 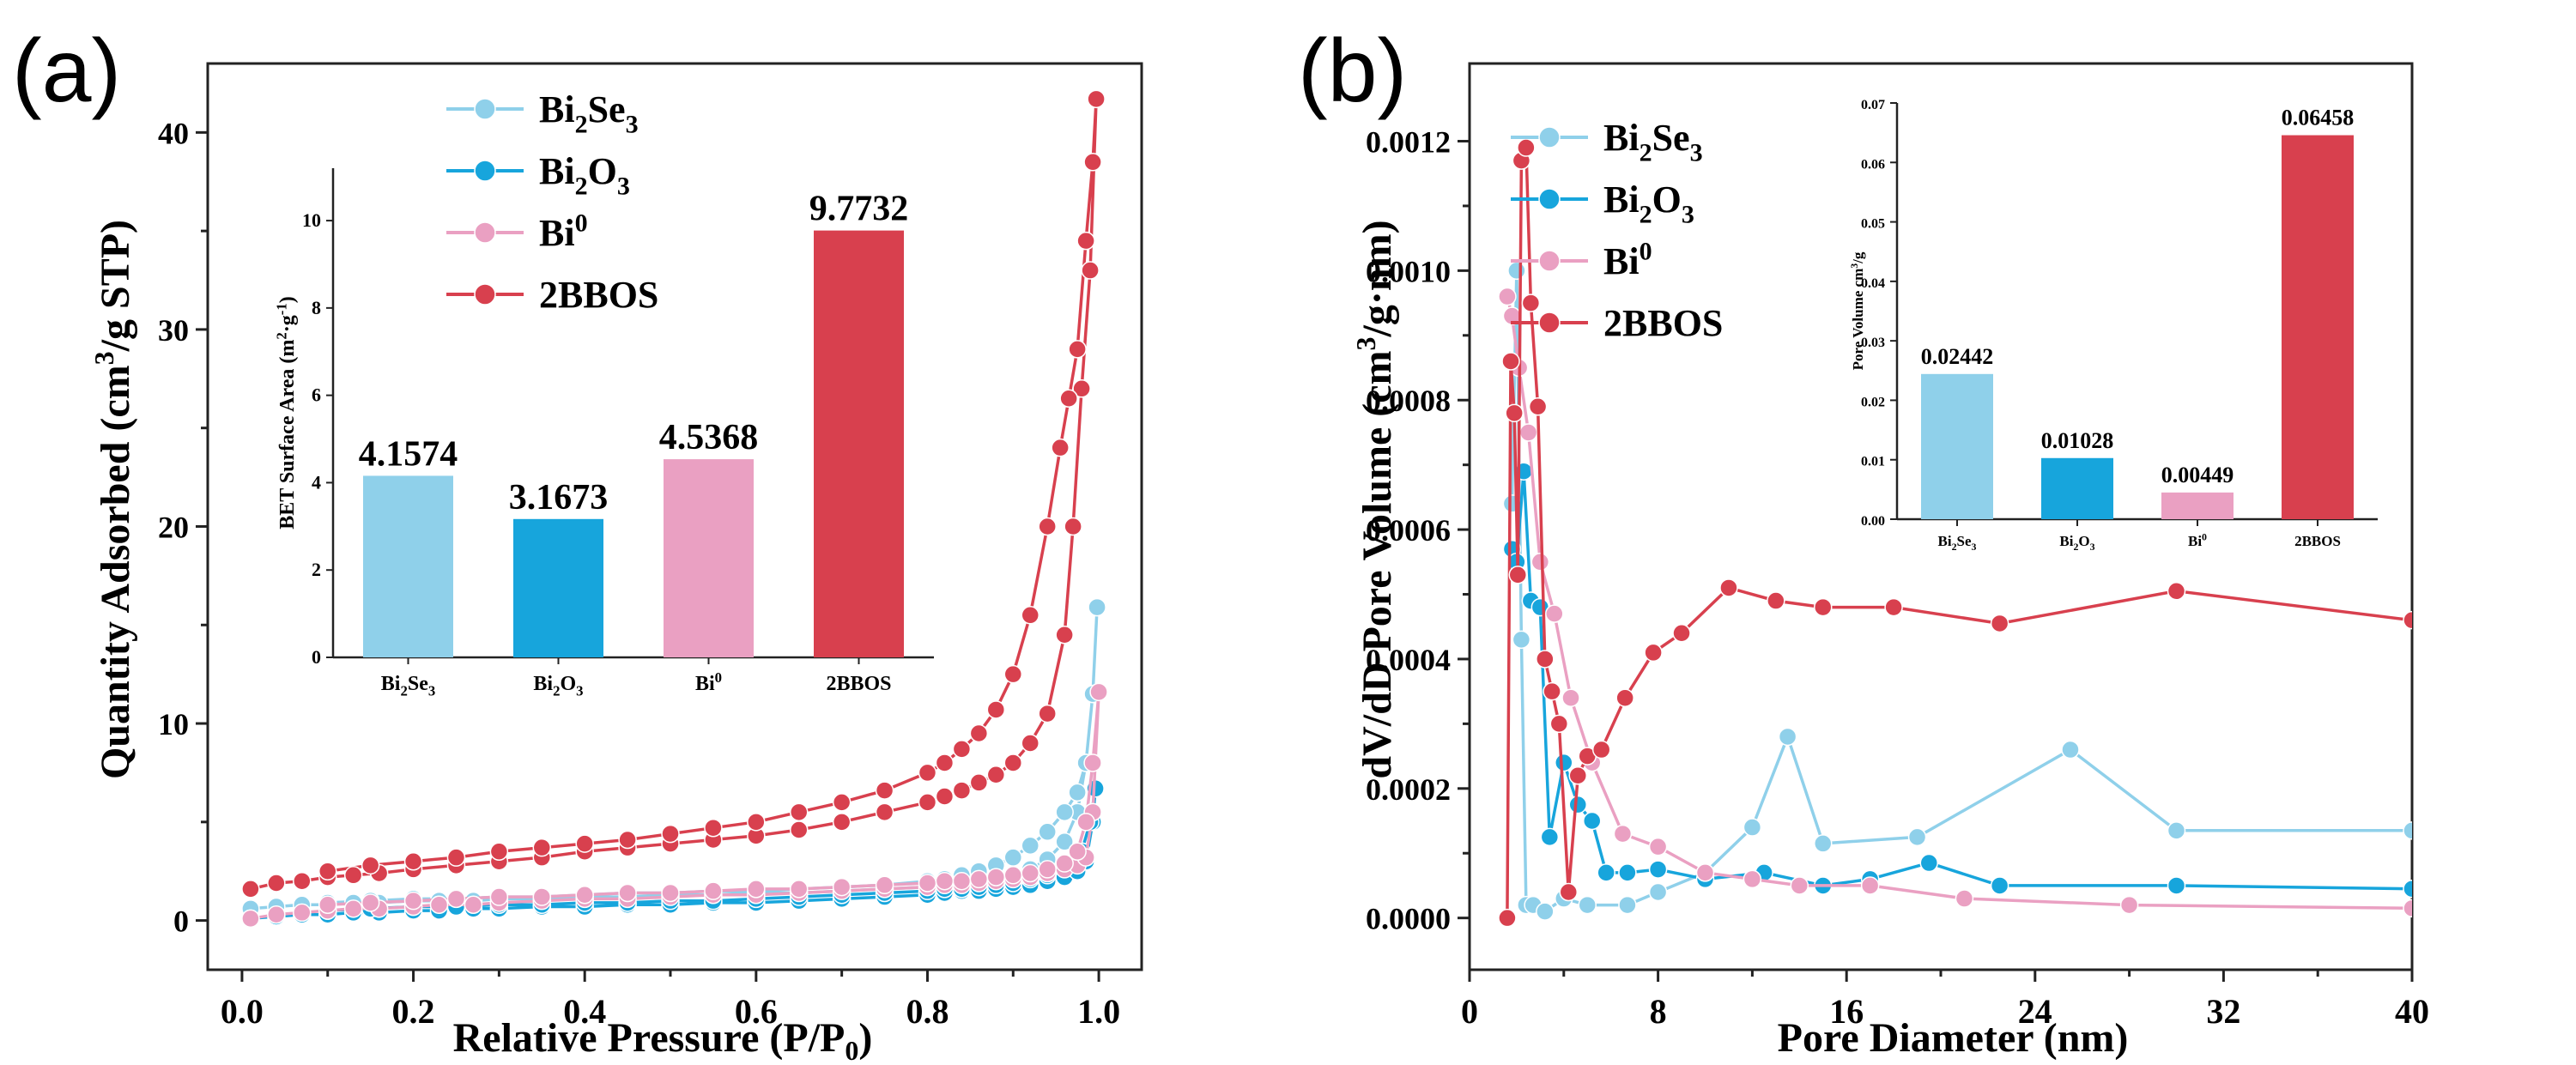 I want to click on legend-label-bi0: Bi0, so click(x=563, y=231).